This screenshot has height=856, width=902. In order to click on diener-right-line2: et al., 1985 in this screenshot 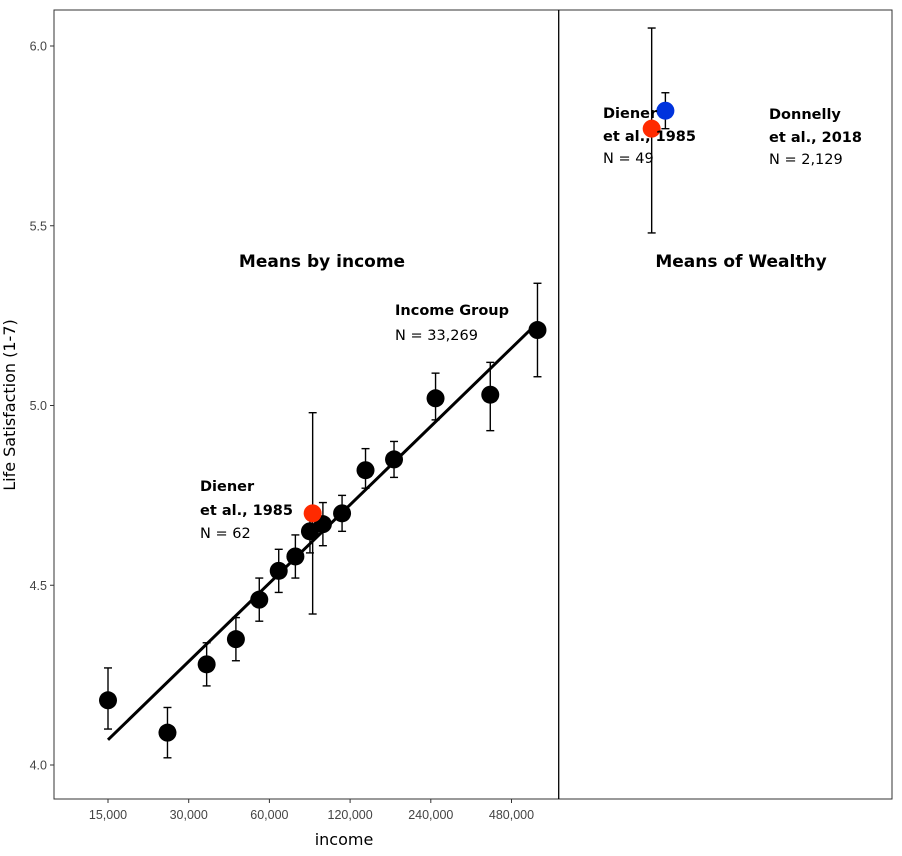, I will do `click(649, 137)`.